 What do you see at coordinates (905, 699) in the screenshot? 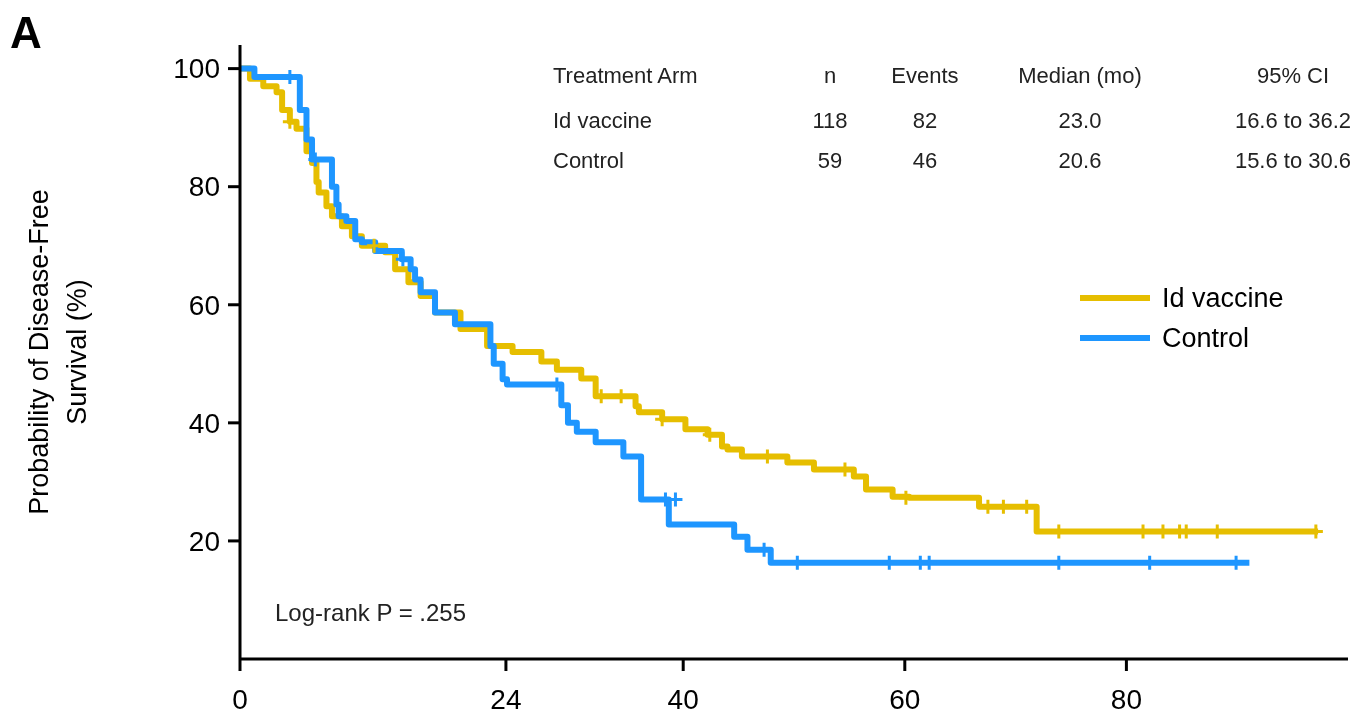
I see `x-tick-label: 60` at bounding box center [905, 699].